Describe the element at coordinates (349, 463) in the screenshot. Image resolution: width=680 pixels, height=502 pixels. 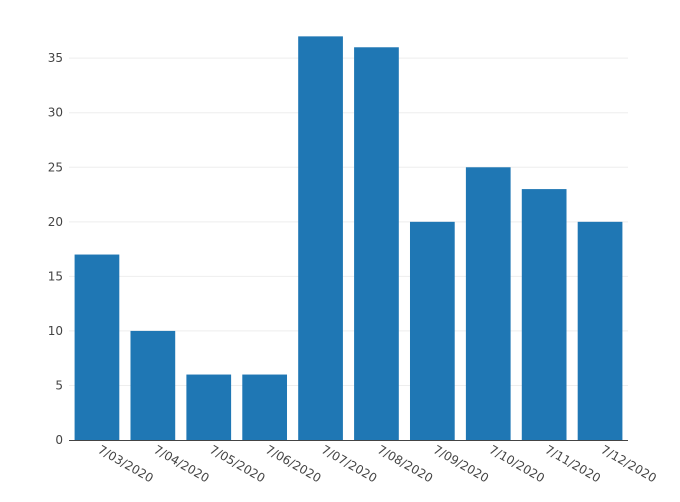
I see `x-tick-label: 7/07/2020` at that location.